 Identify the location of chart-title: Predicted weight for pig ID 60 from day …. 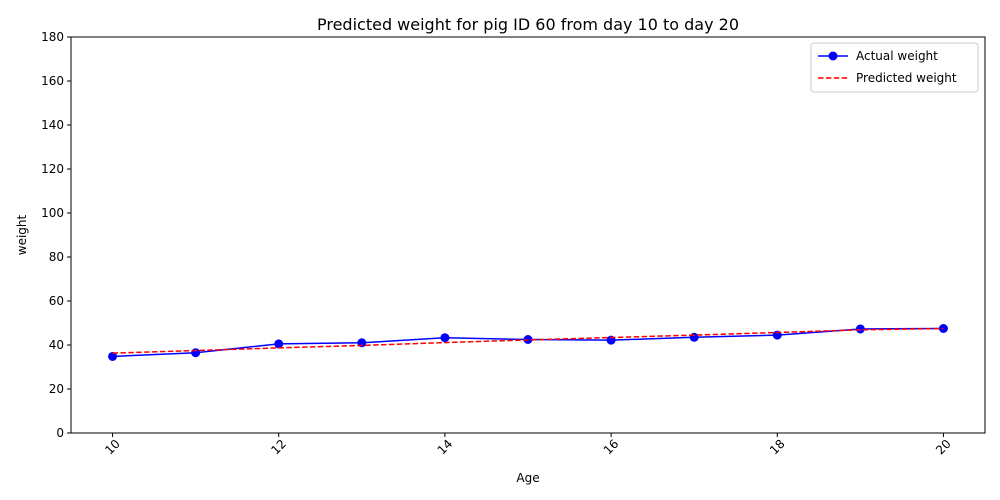
(528, 24).